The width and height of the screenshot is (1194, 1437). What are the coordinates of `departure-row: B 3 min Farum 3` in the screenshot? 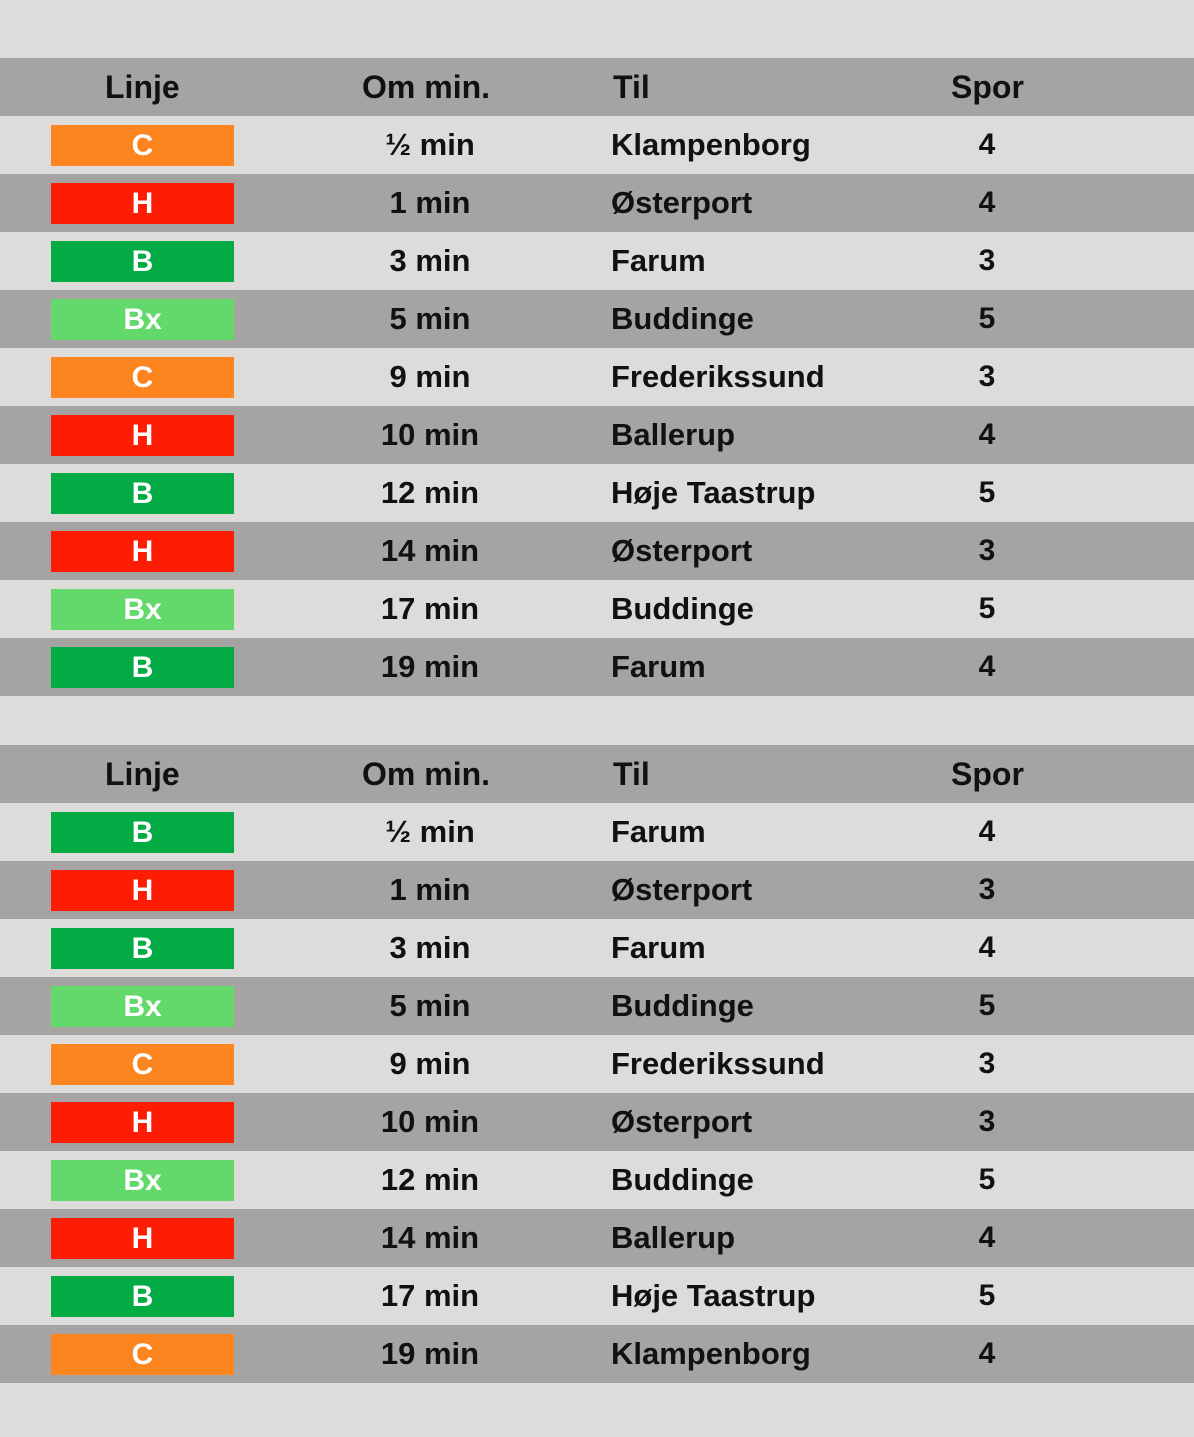 It's located at (597, 261).